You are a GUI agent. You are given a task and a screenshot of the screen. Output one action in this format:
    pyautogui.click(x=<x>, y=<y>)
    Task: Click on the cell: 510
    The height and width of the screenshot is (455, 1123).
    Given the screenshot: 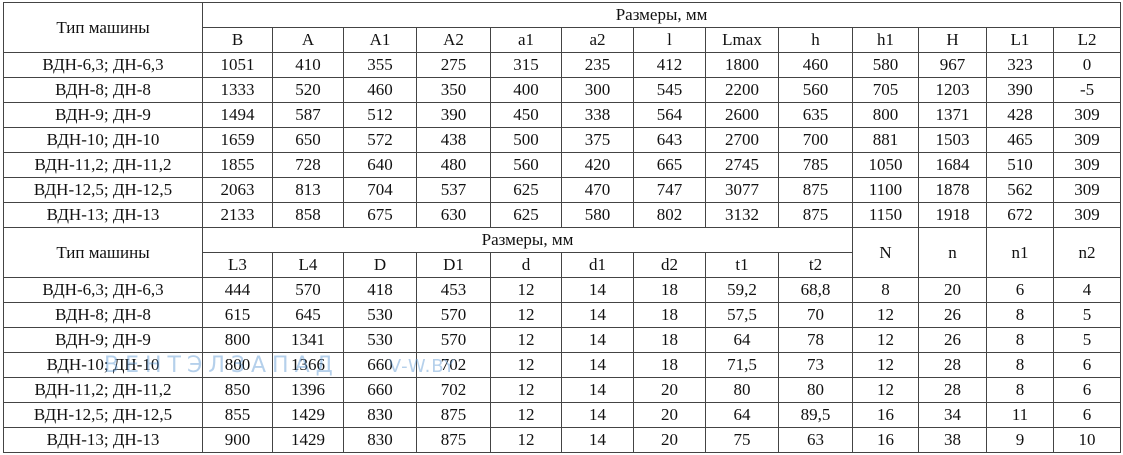 What is the action you would take?
    pyautogui.click(x=1020, y=165)
    